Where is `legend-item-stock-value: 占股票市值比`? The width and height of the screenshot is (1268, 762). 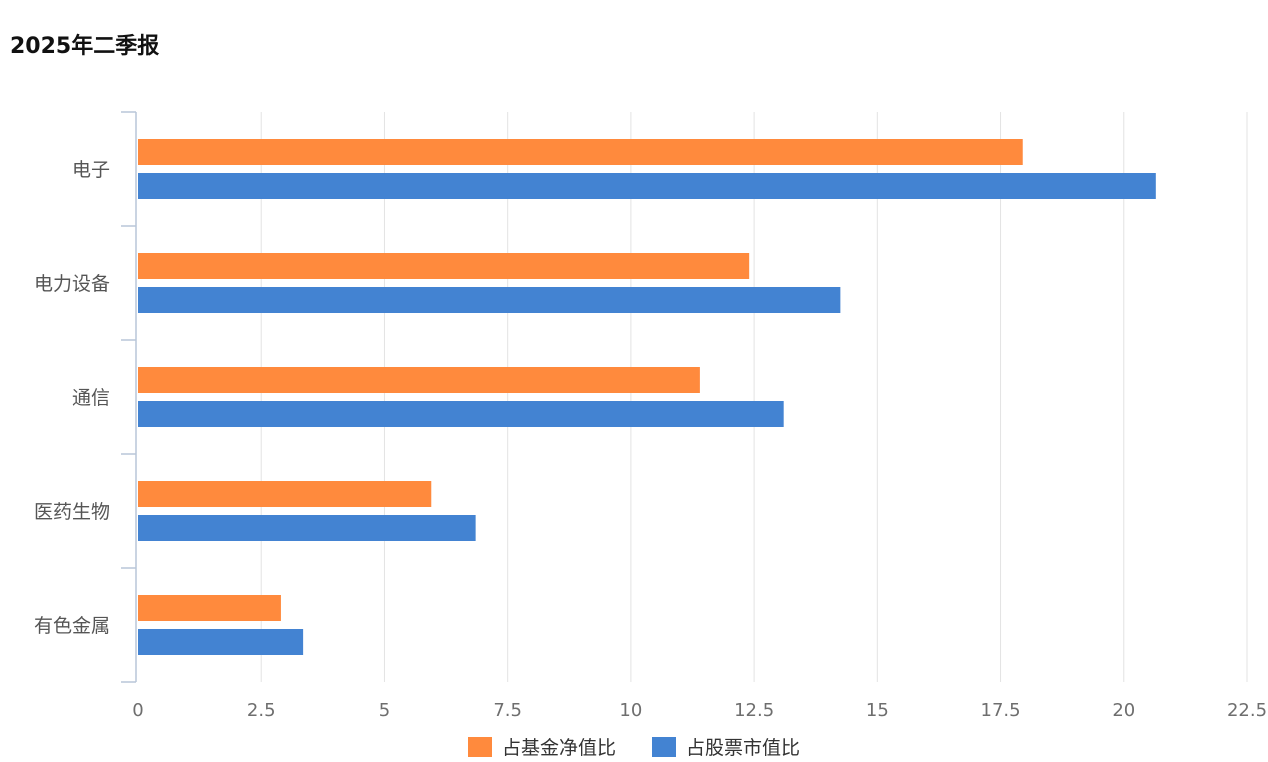 legend-item-stock-value: 占股票市值比 is located at coordinates (726, 746).